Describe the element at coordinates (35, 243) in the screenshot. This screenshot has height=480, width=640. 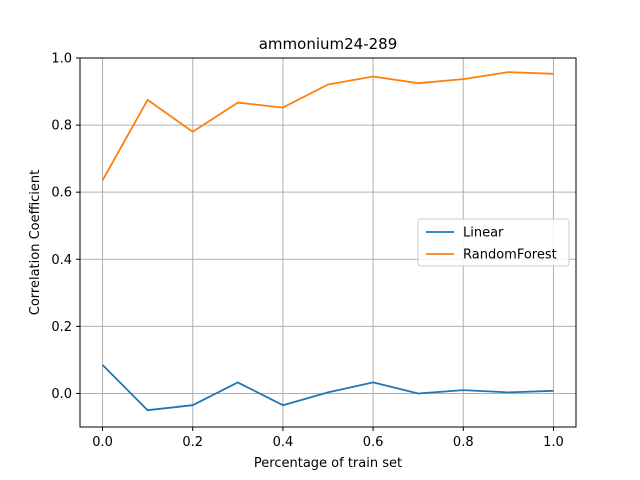
I see `y-axis-label: Correlation Coefficient` at that location.